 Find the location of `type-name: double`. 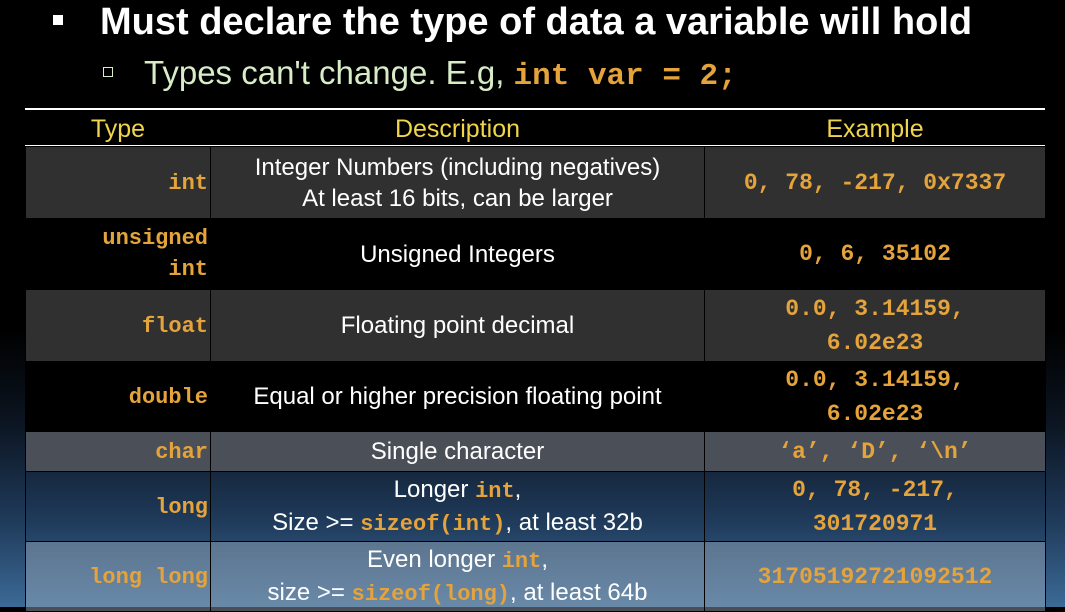

type-name: double is located at coordinates (168, 397).